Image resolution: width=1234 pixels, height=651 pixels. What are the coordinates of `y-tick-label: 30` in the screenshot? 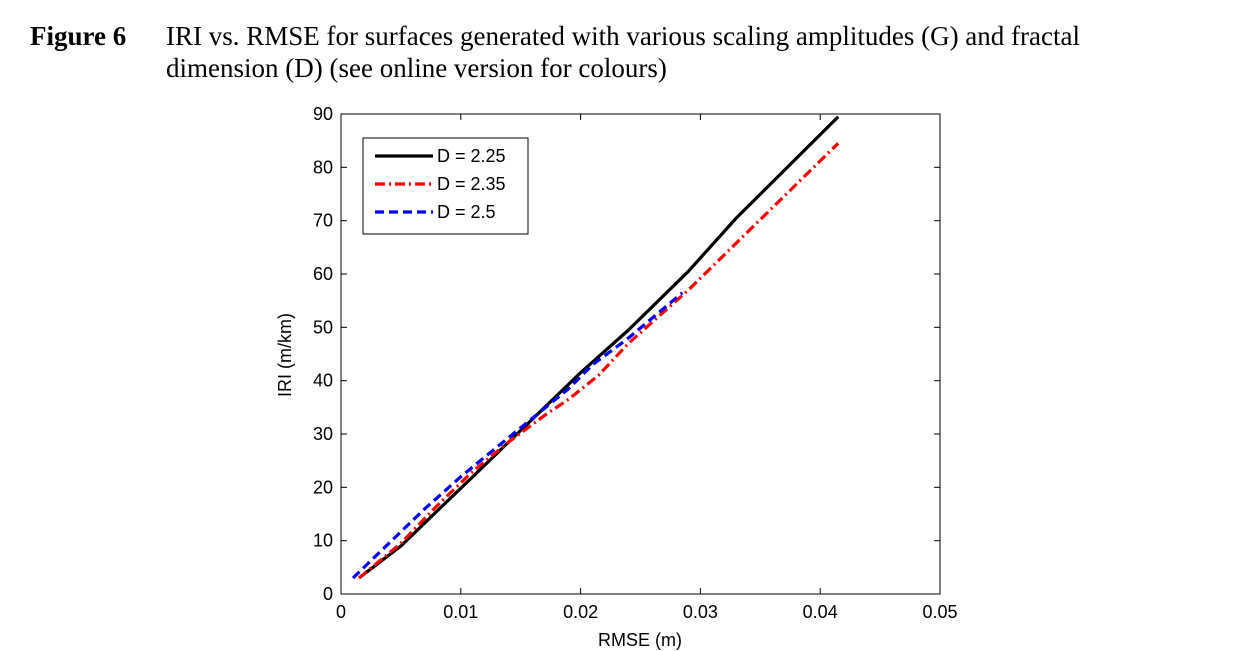 It's located at (323, 434).